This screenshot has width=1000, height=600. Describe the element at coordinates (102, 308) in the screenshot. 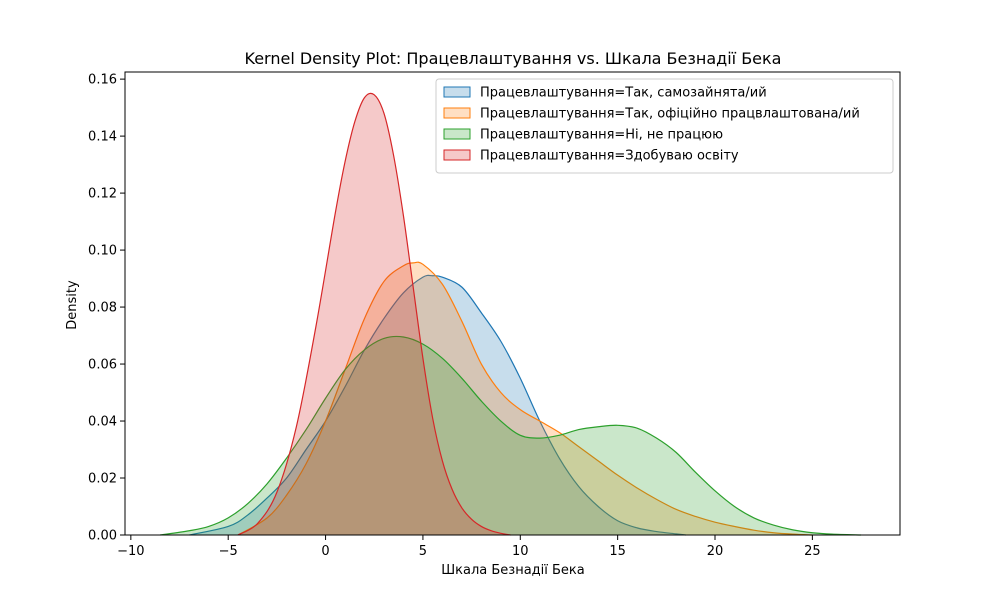

I see `y-tick-label: 0.08` at that location.